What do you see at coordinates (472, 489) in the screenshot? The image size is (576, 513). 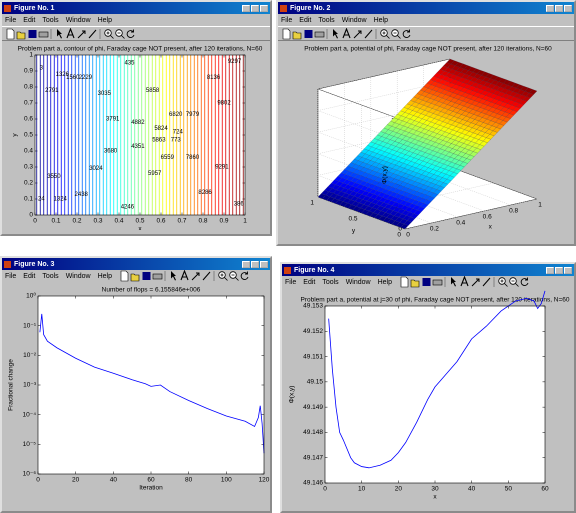 I see `x-tick-label: 40` at bounding box center [472, 489].